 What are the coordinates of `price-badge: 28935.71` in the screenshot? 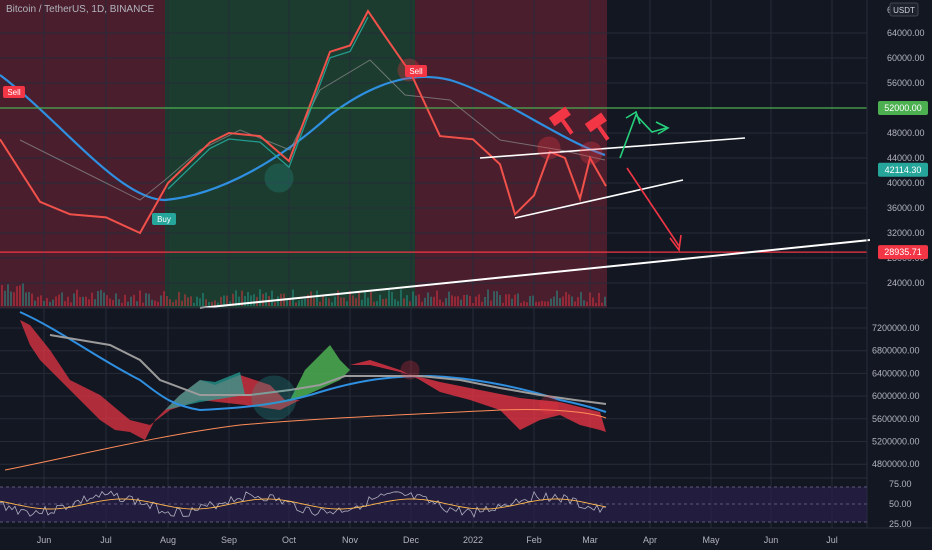 It's located at (903, 252).